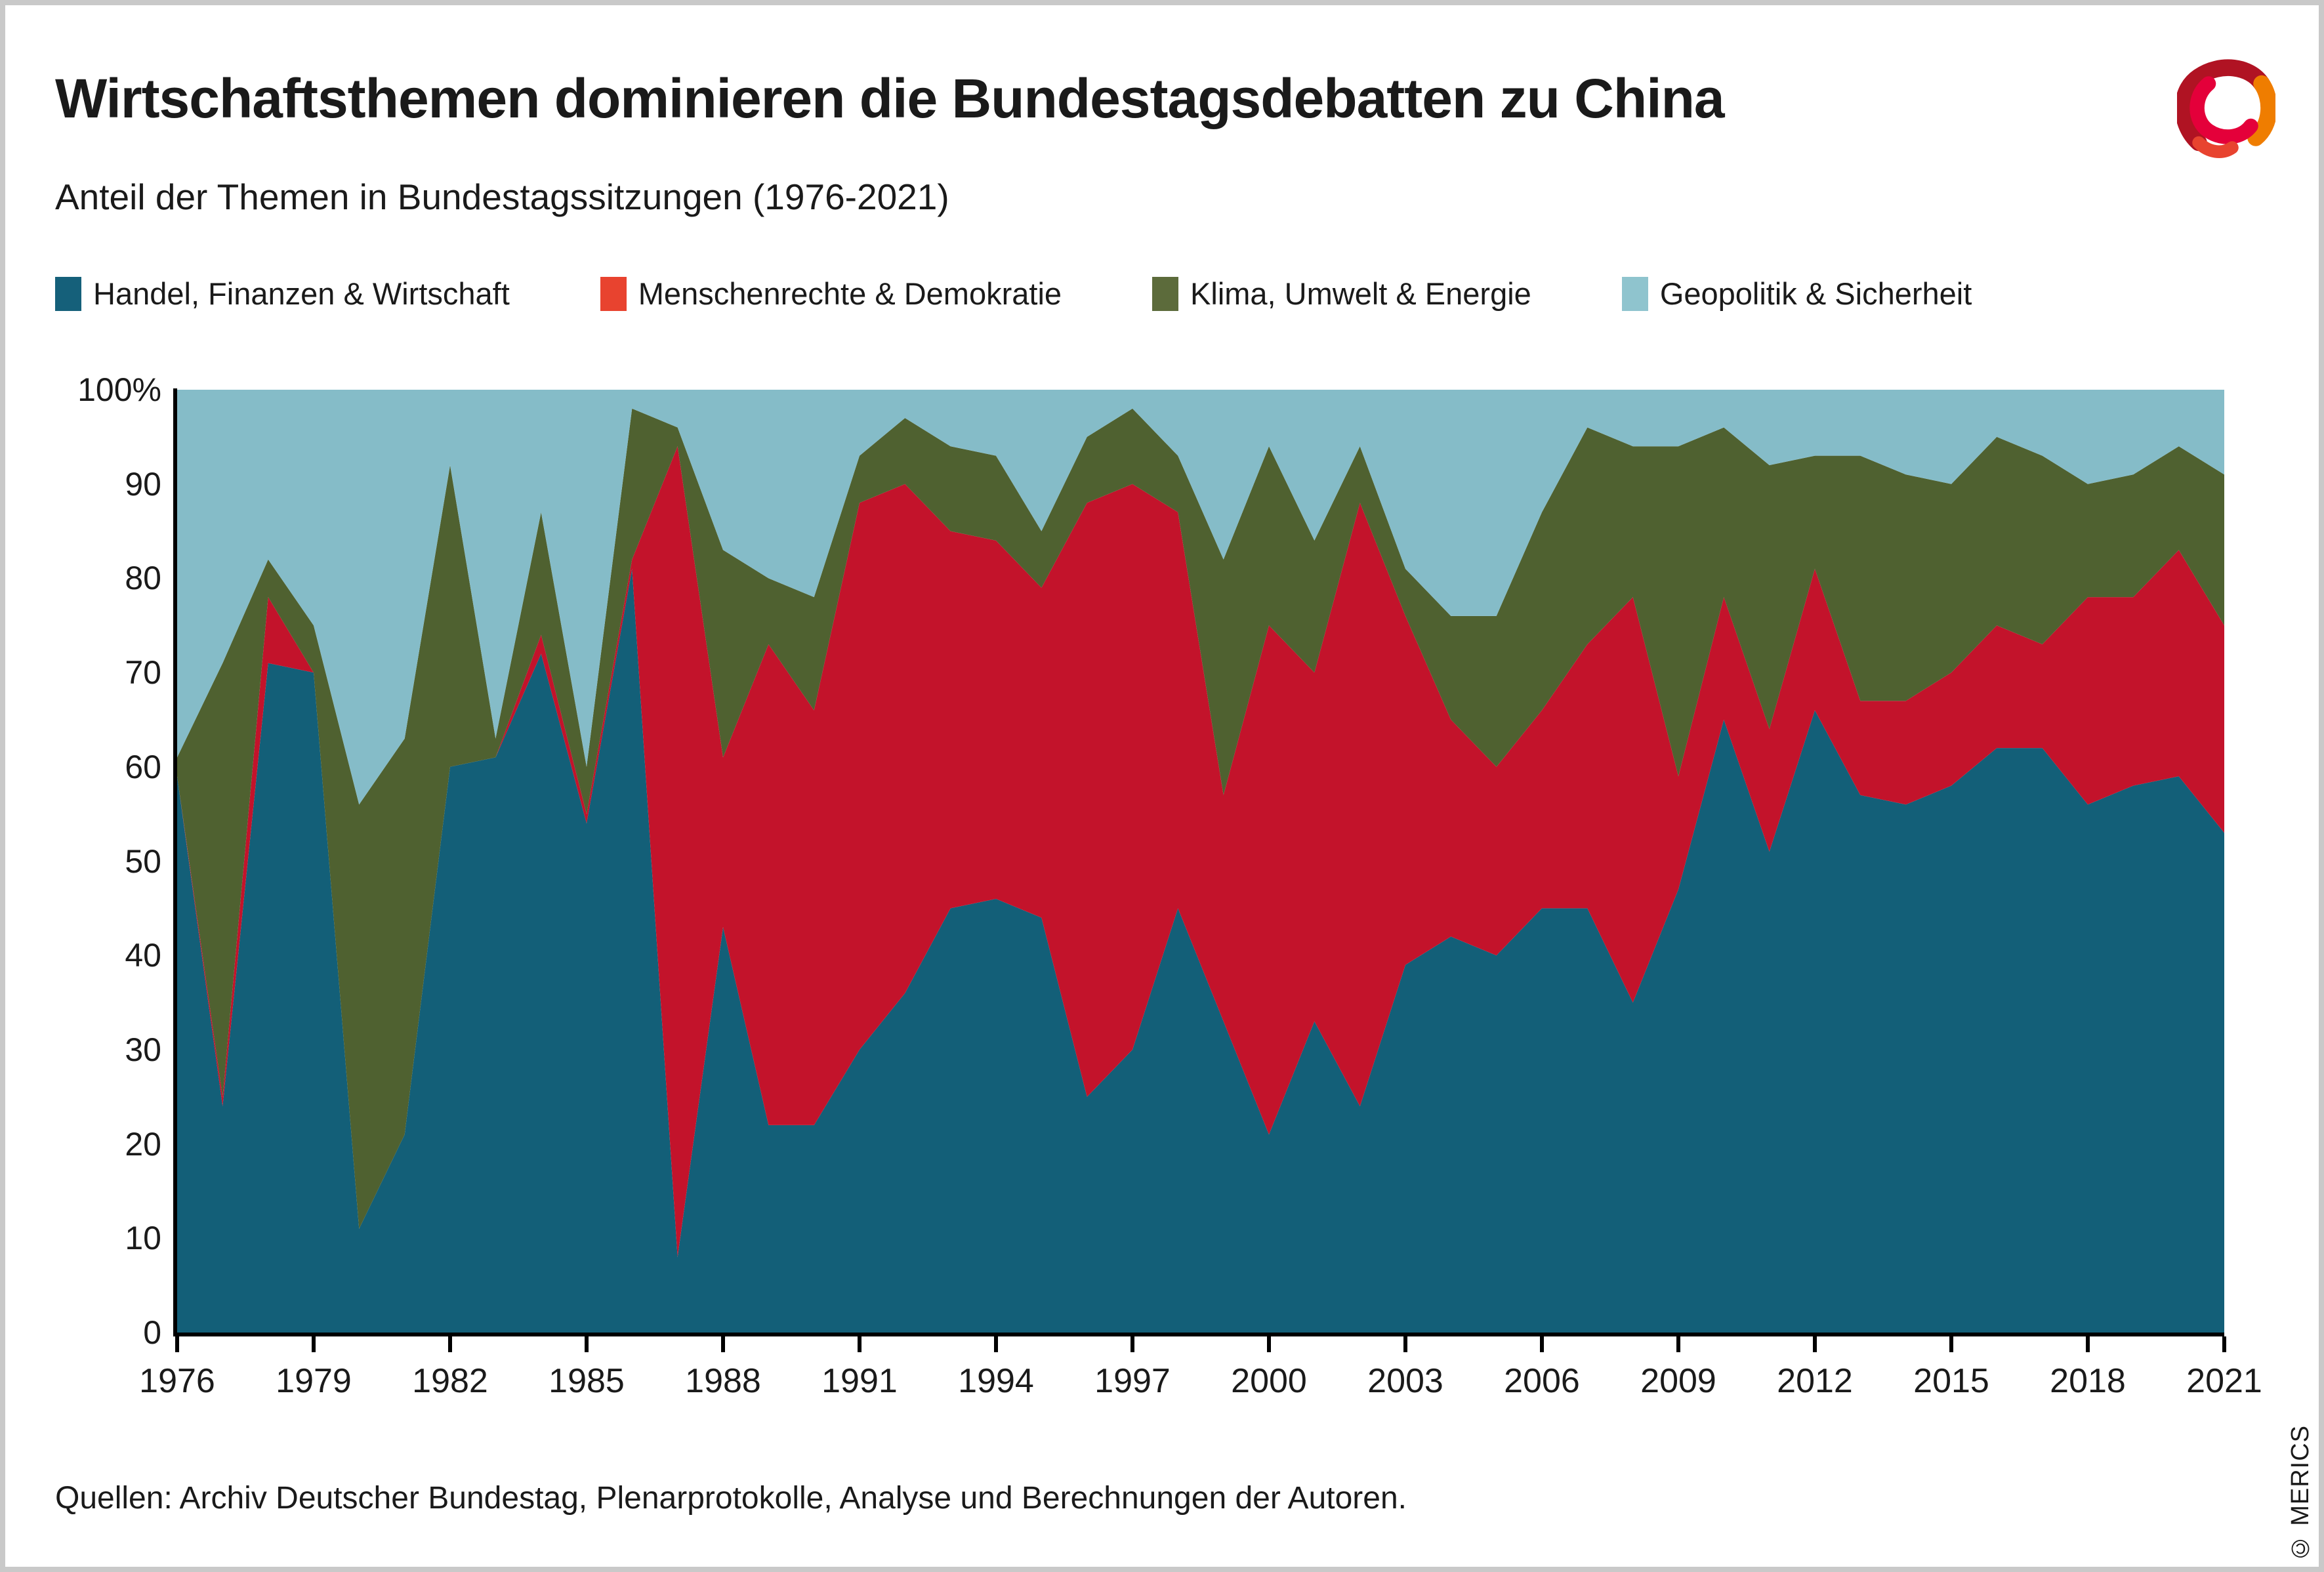 This screenshot has height=1572, width=2324. I want to click on y-axis-line, so click(175, 862).